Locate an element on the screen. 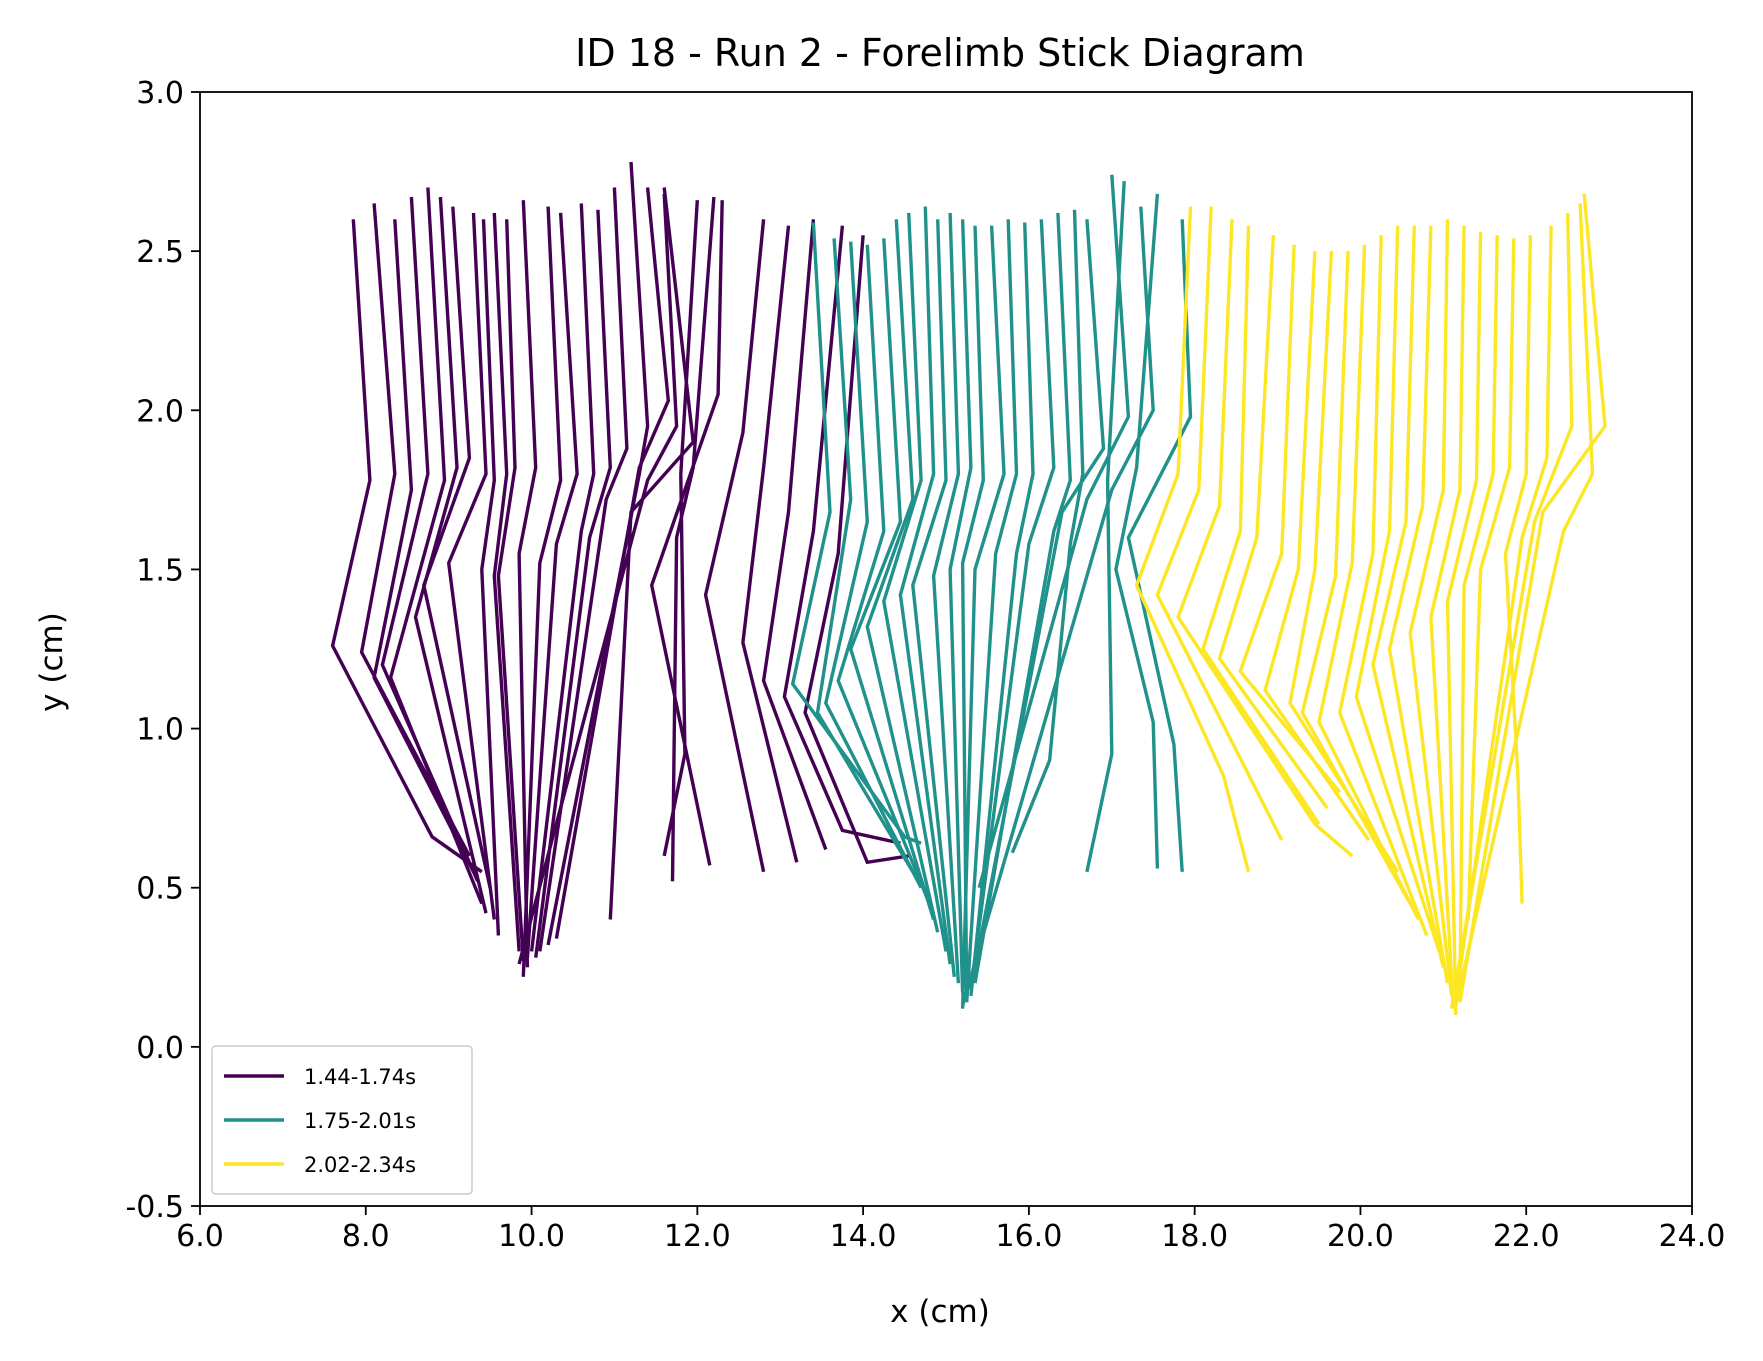 This screenshot has width=1763, height=1361. legend-label: 2.02-2.34s is located at coordinates (360, 1165).